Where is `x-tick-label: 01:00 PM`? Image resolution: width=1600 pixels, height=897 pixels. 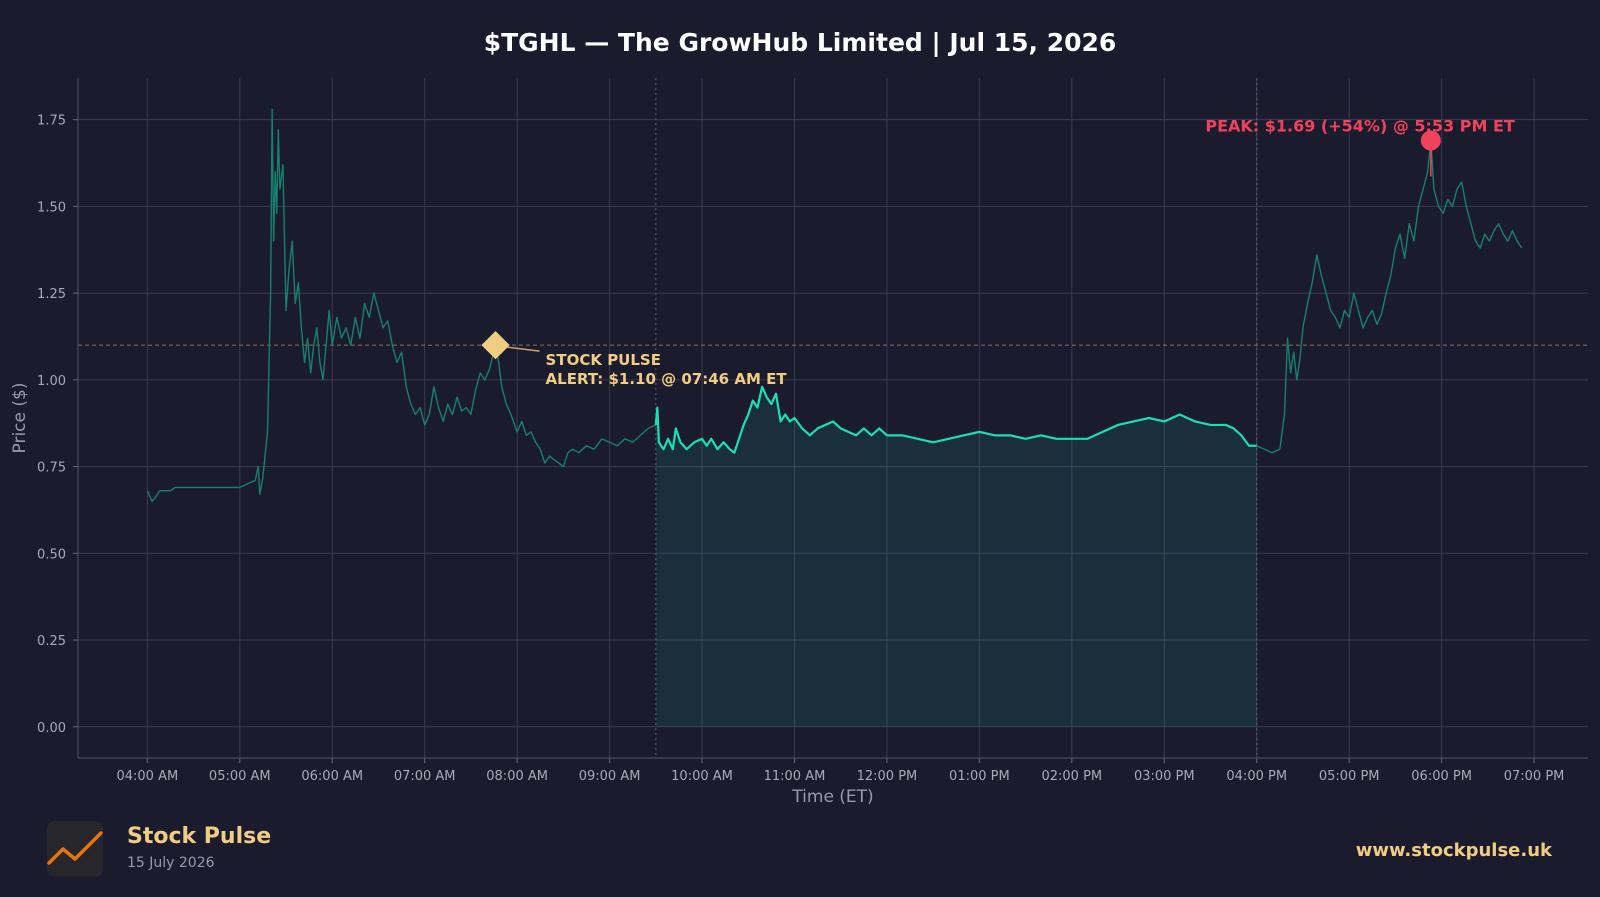 x-tick-label: 01:00 PM is located at coordinates (979, 776).